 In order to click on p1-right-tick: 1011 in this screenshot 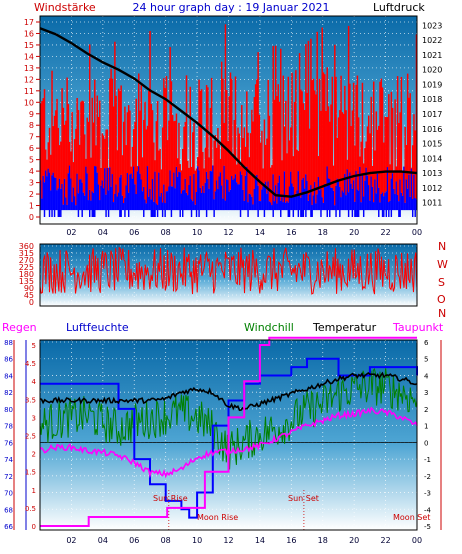, I will do `click(432, 203)`.